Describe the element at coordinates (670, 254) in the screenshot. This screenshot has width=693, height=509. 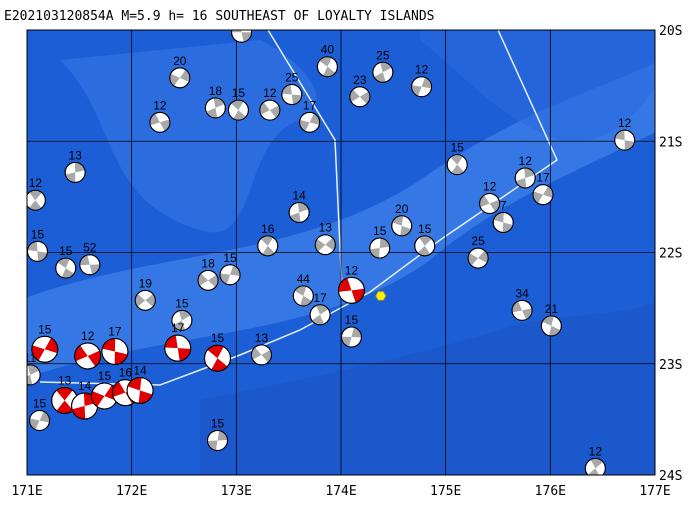
I see `y-tick-label: 22S` at that location.